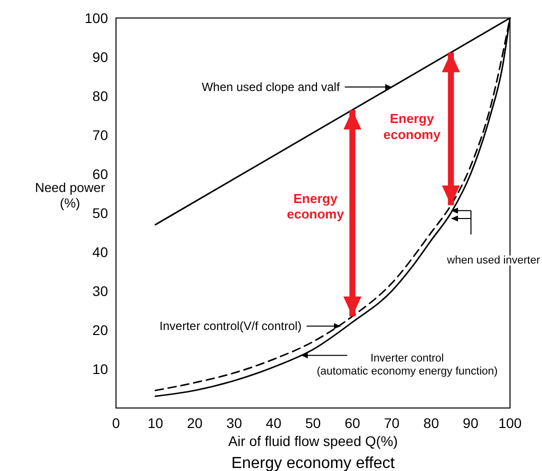 Image resolution: width=542 pixels, height=471 pixels. What do you see at coordinates (96, 18) in the screenshot?
I see `y-tick-label: 100` at bounding box center [96, 18].